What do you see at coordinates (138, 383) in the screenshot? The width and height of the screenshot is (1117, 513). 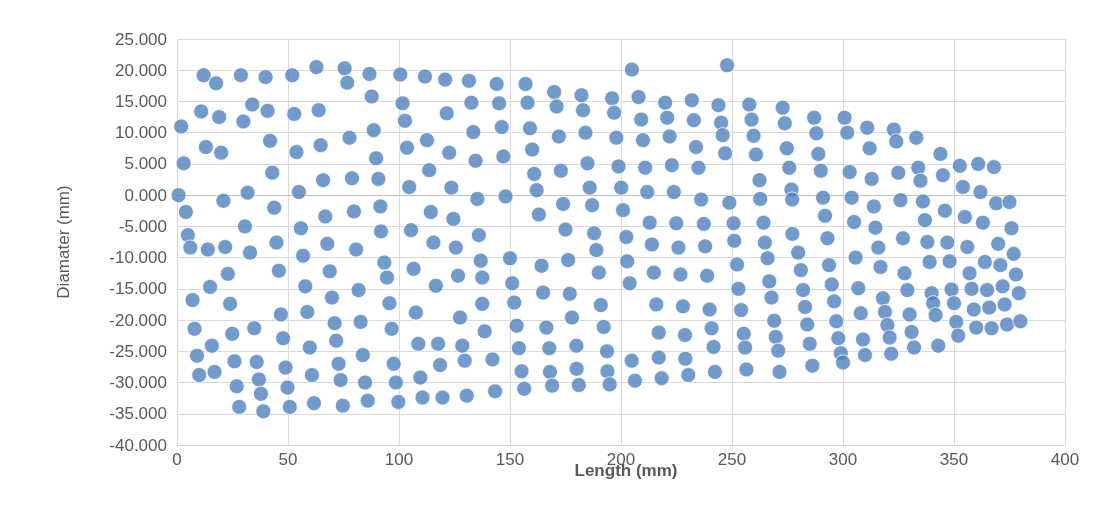 I see `y-tick-label: -30.000` at bounding box center [138, 383].